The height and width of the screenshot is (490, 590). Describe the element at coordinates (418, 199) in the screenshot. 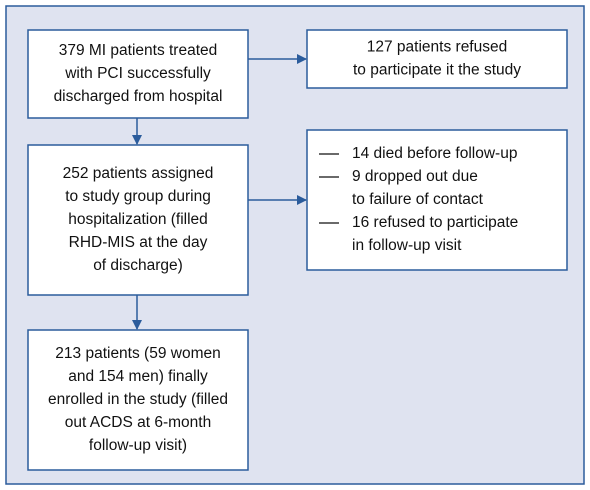

I see `list-text: to failure of contact` at that location.